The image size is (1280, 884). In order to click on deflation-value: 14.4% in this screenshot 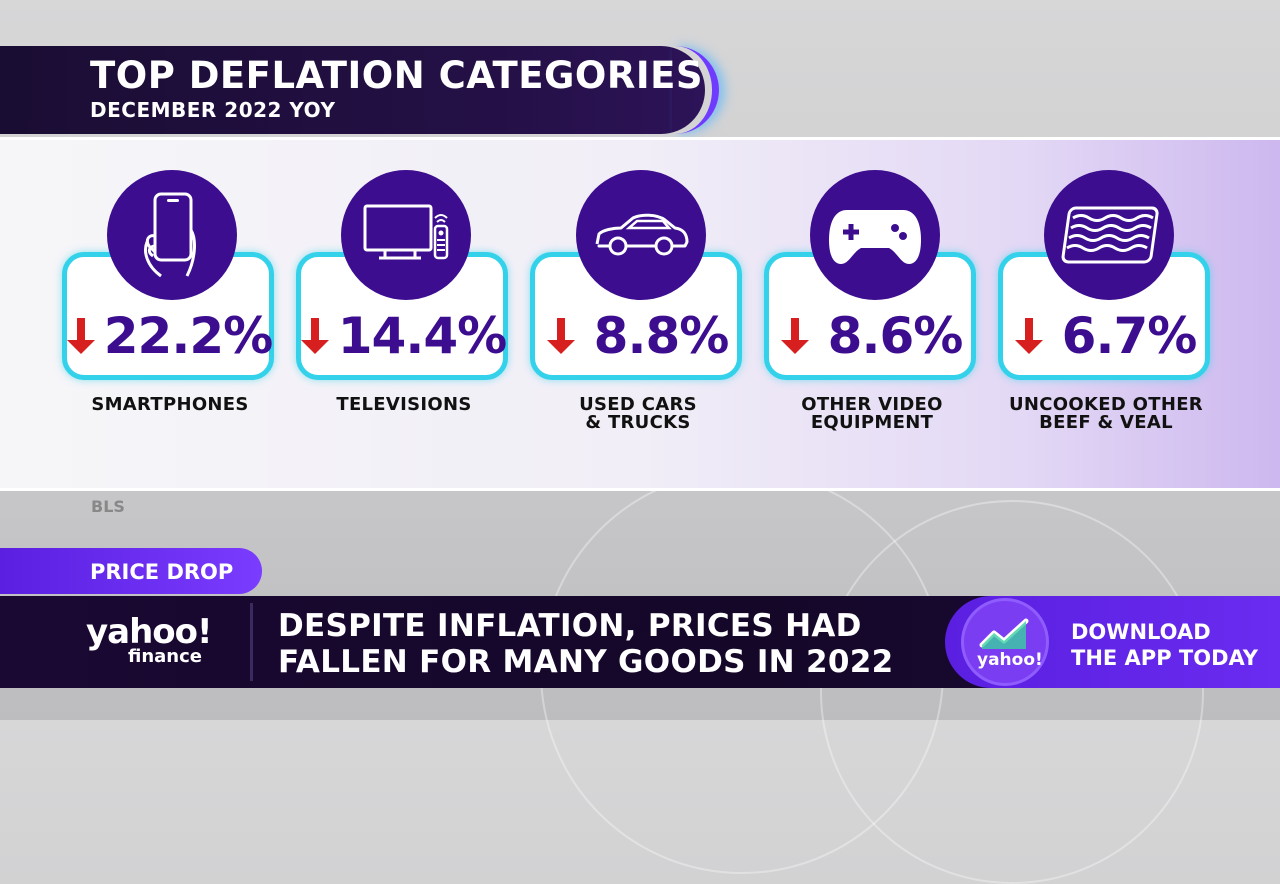, I will do `click(422, 336)`.